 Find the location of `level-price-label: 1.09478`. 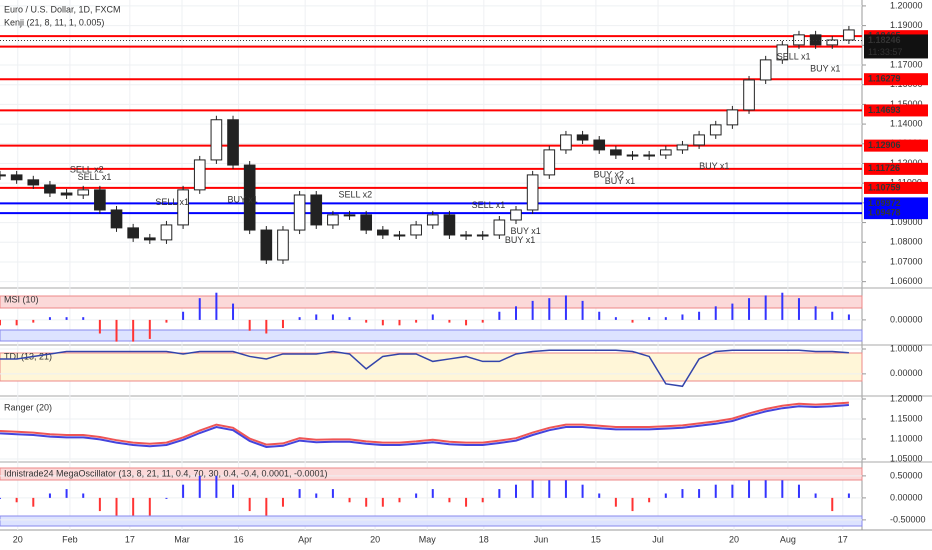

level-price-label: 1.09478 is located at coordinates (884, 213).